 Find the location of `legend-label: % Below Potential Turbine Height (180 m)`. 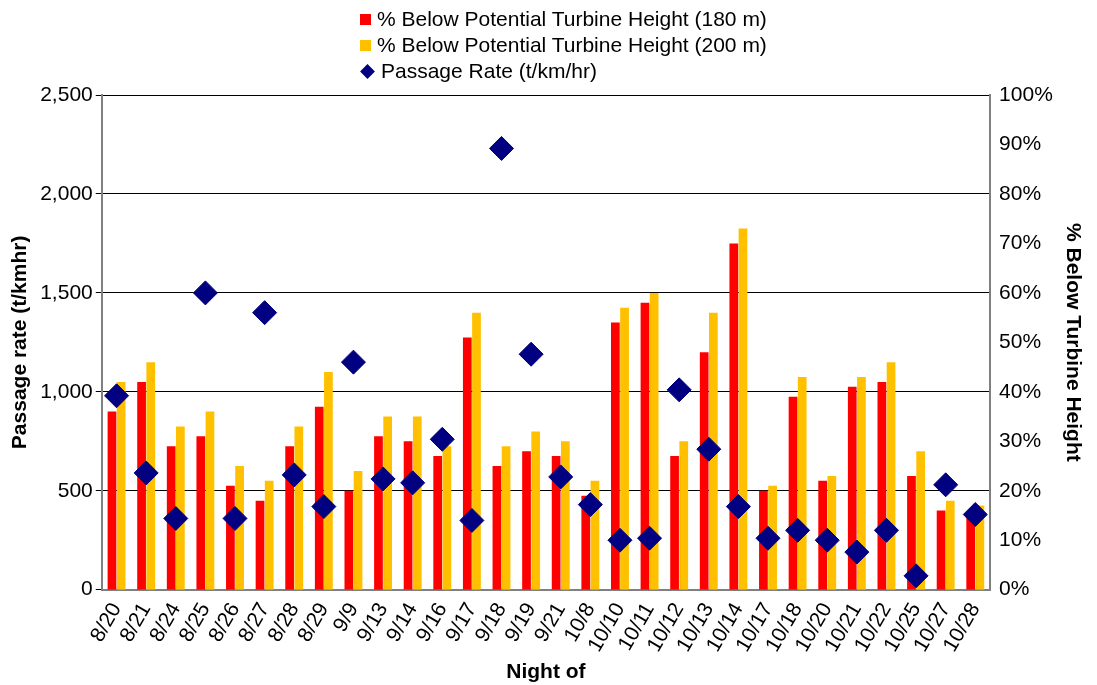

legend-label: % Below Potential Turbine Height (180 m) is located at coordinates (572, 19).